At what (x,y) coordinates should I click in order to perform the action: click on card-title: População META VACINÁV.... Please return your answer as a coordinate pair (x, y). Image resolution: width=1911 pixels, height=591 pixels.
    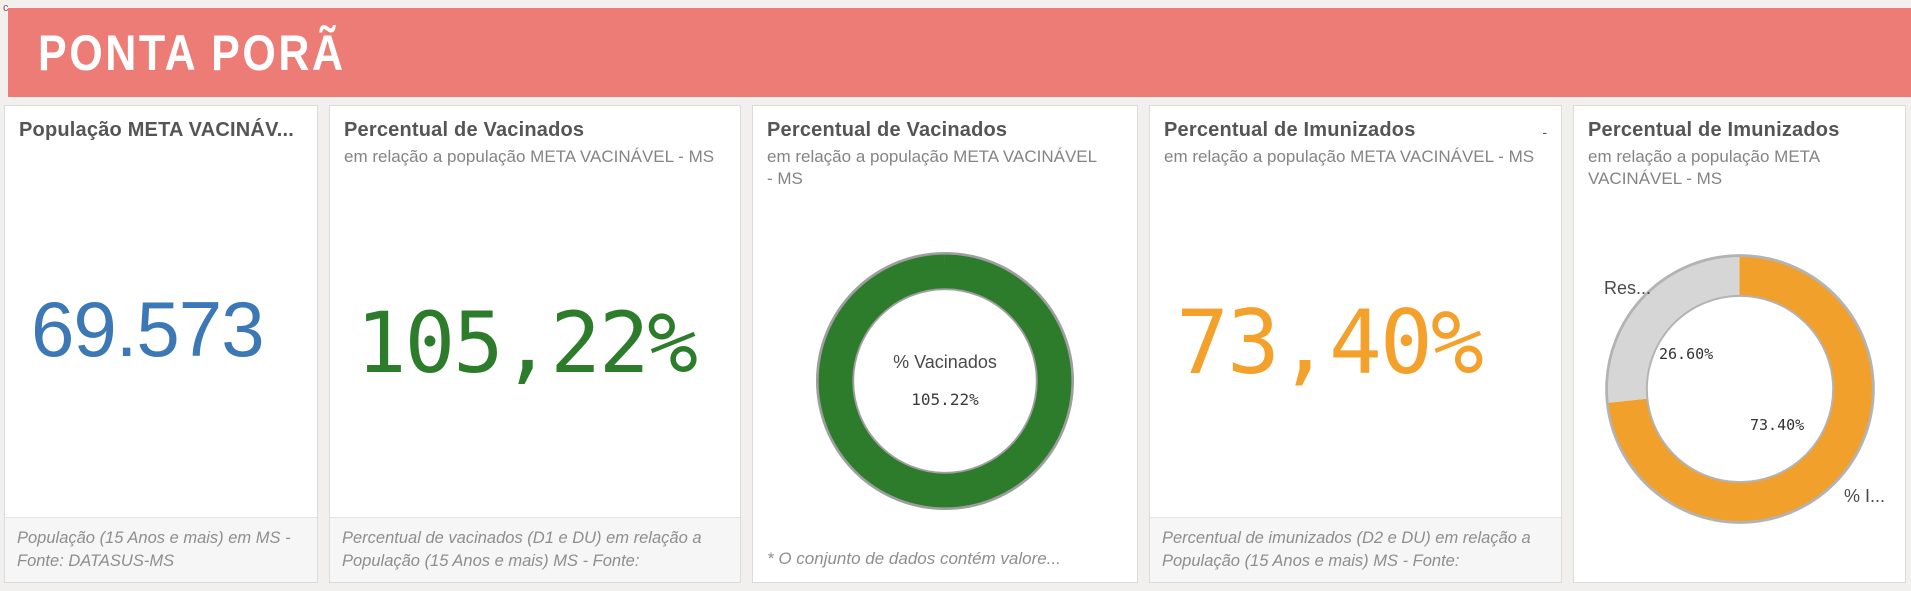
    Looking at the image, I should click on (157, 130).